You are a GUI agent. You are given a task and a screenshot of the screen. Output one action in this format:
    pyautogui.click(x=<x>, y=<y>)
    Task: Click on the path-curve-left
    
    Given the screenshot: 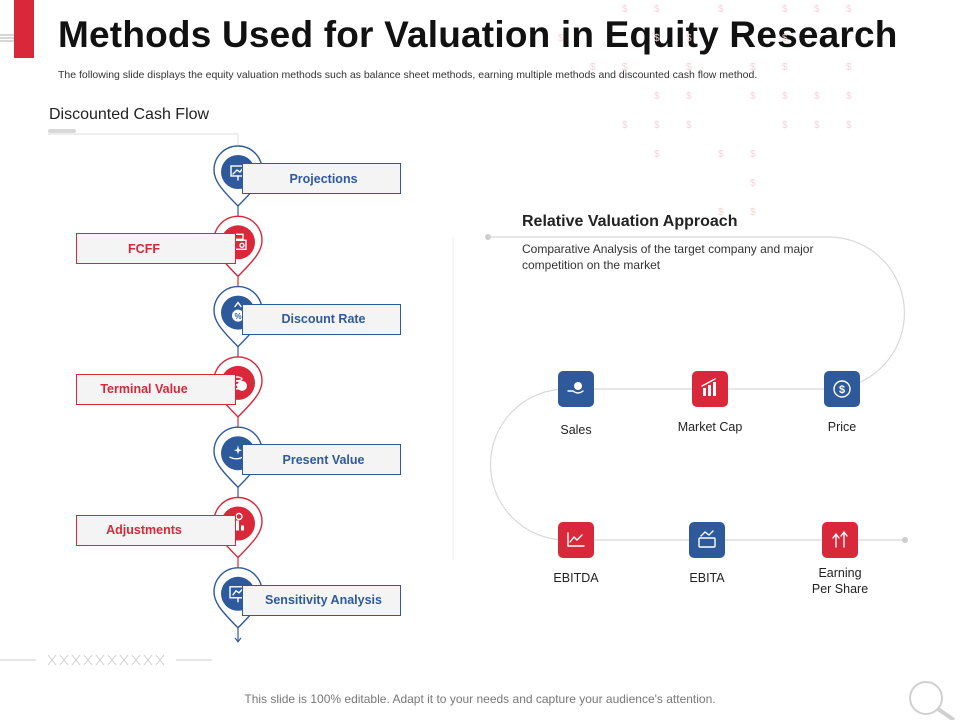 What is the action you would take?
    pyautogui.click(x=534, y=464)
    